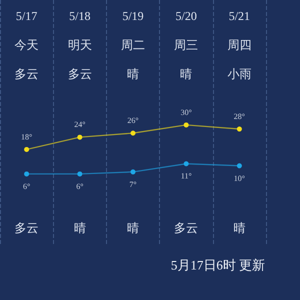 The height and width of the screenshot is (300, 300). Describe the element at coordinates (133, 16) in the screenshot. I see `x-tick-label: 5/19` at that location.